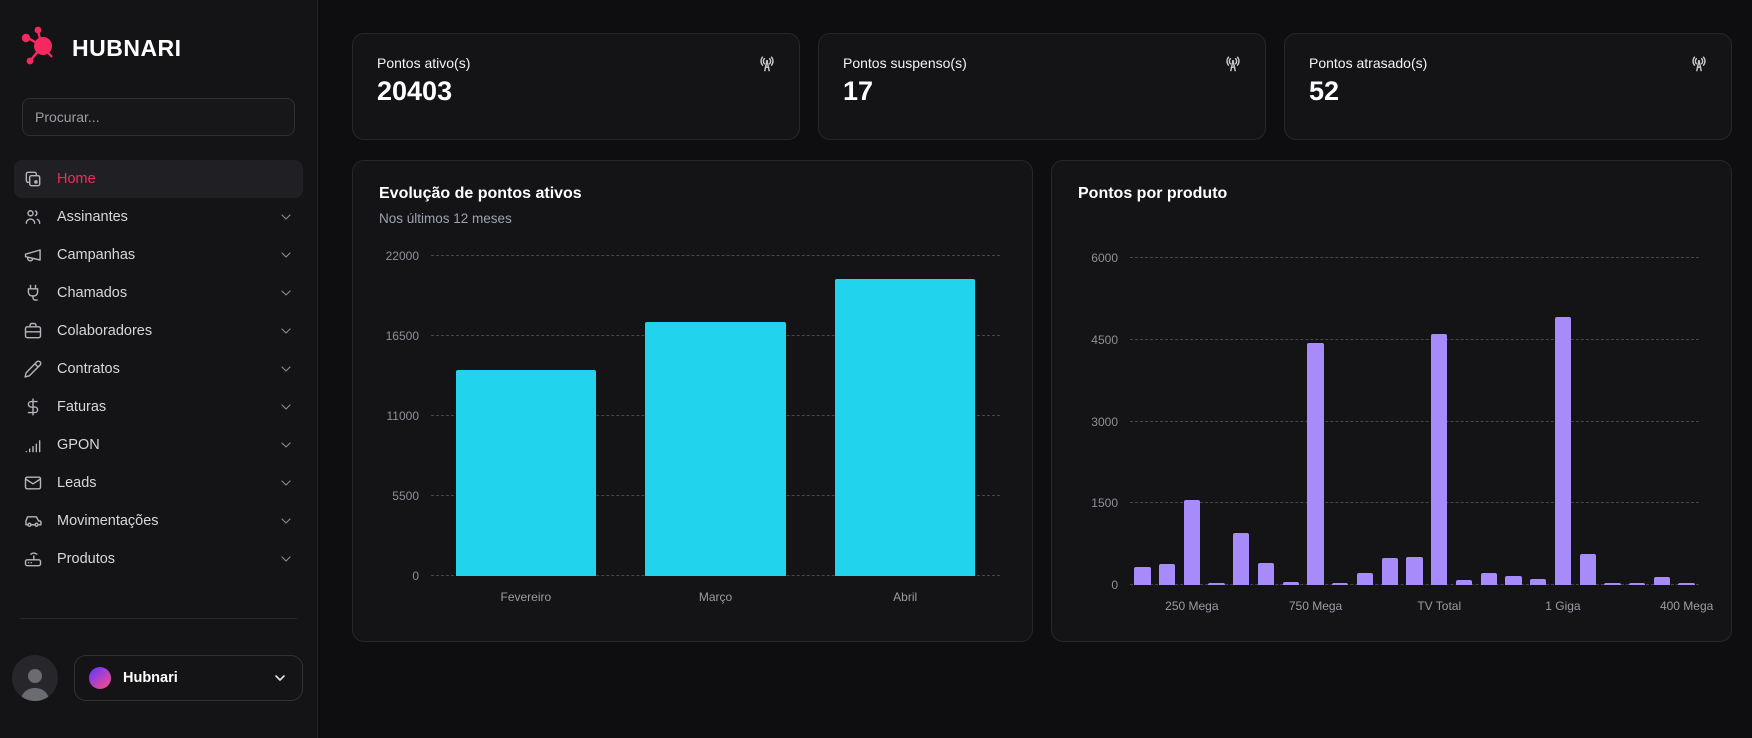  I want to click on x-tick-label: TV Total, so click(1439, 606).